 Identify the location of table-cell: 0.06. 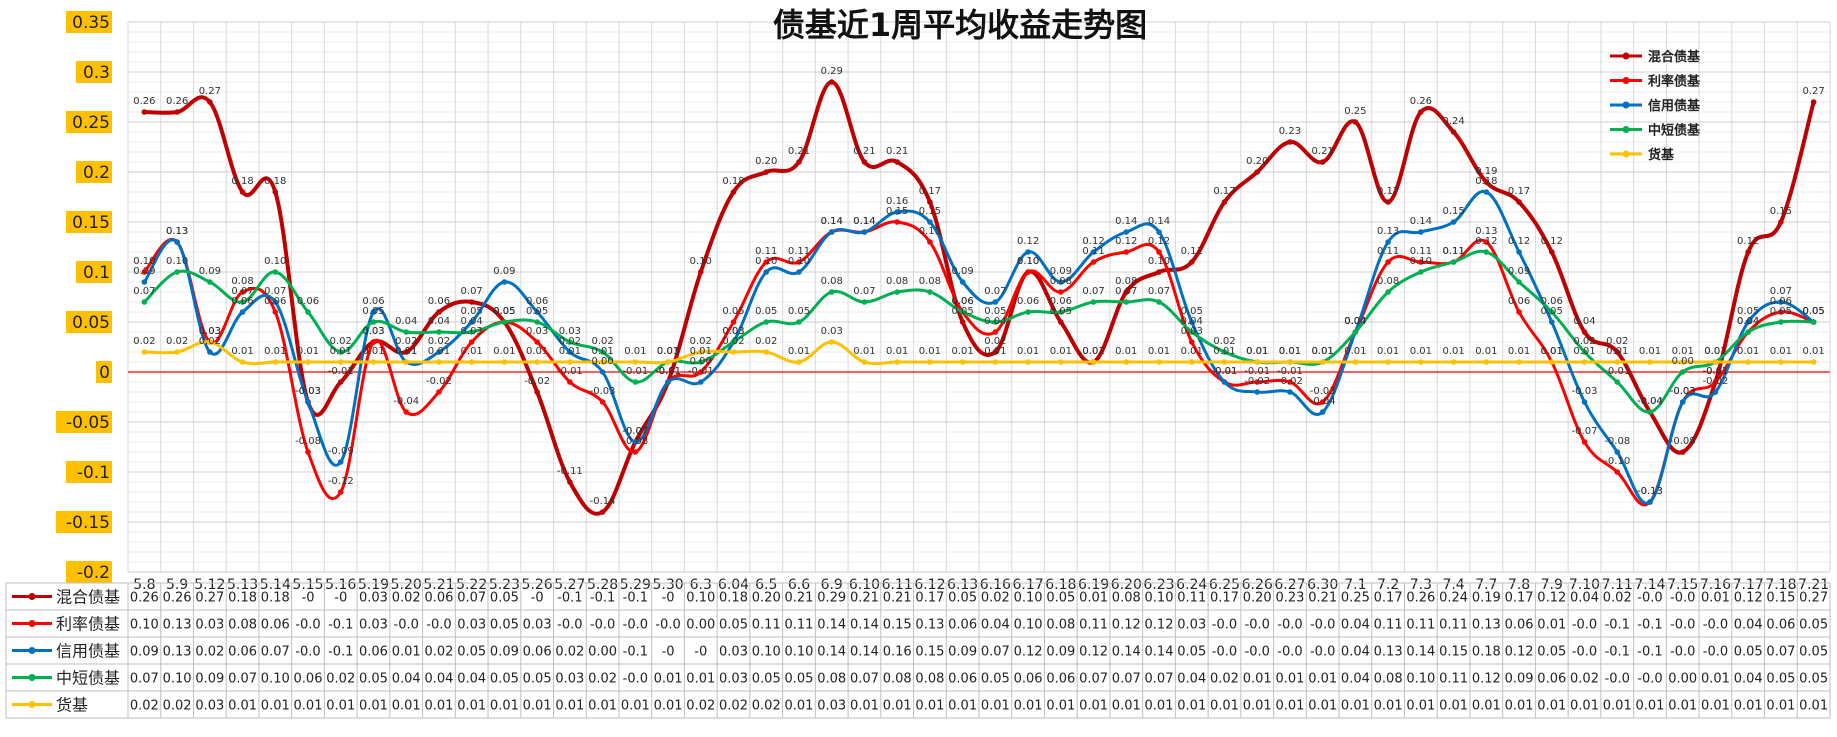
(242, 652).